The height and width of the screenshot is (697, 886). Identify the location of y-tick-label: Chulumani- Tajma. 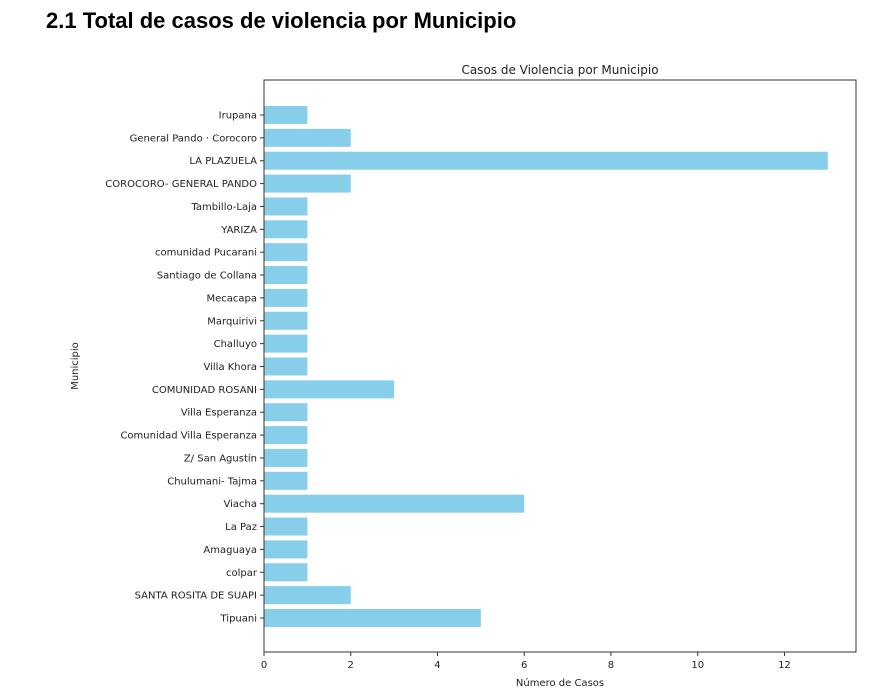
(212, 481).